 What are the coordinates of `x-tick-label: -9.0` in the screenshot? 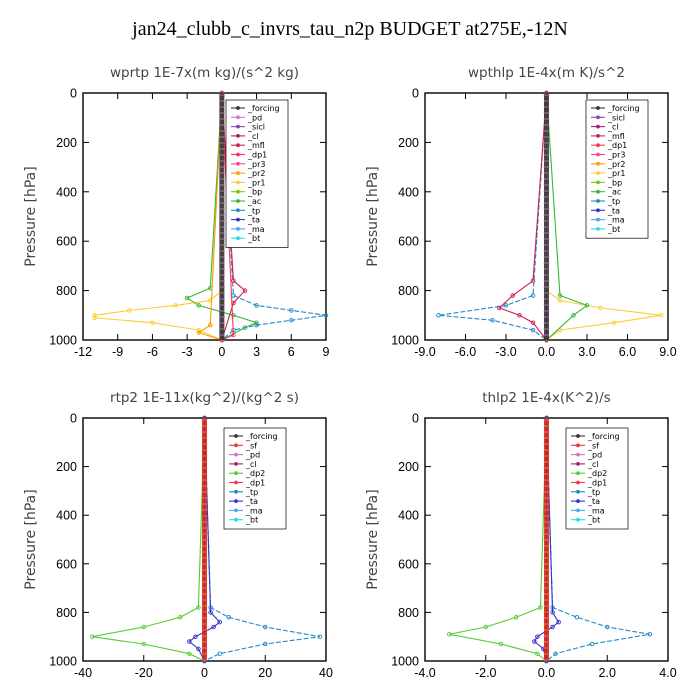 It's located at (425, 352).